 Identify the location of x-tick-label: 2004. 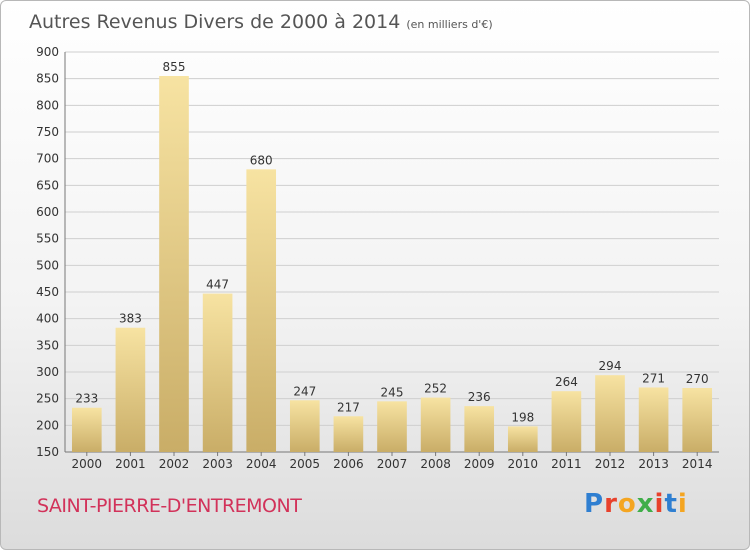
(261, 464).